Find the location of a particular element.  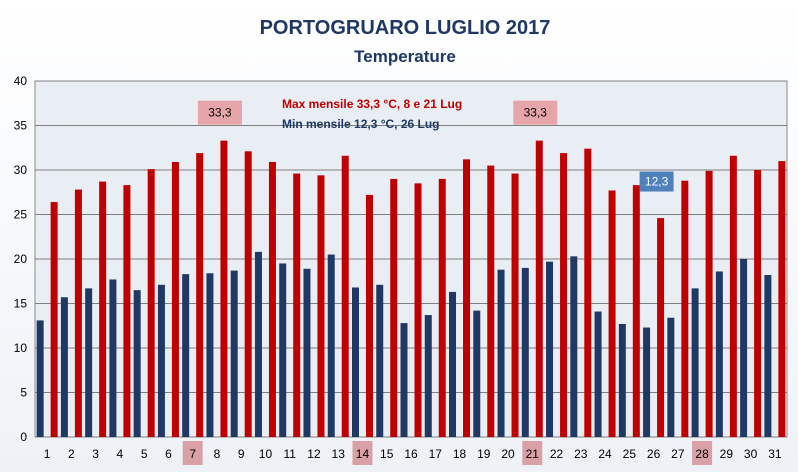

y-tick-label: 10 is located at coordinates (21, 348).